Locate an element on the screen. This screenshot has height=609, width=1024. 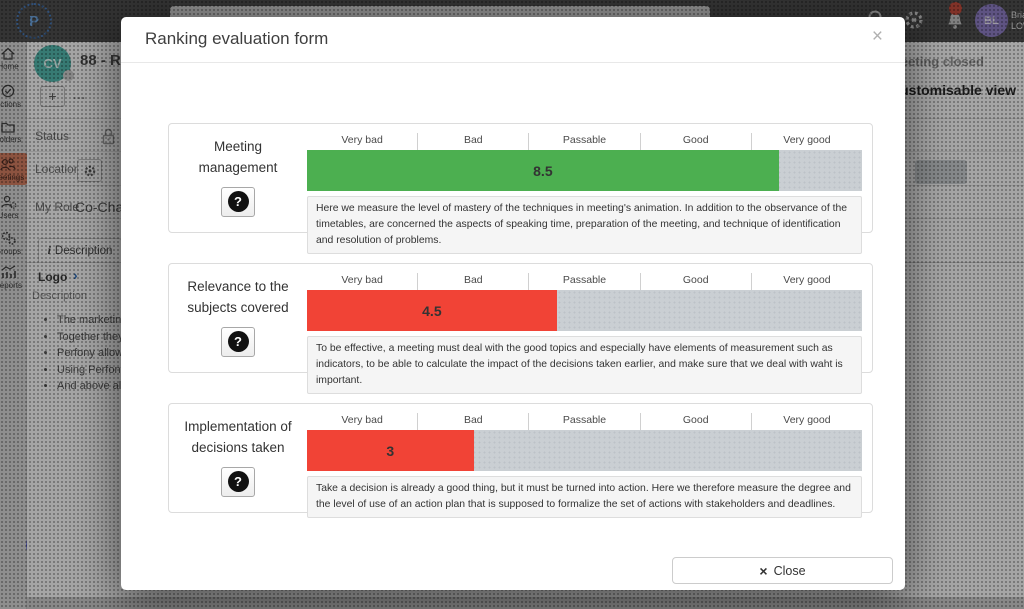
description-section-label: Description is located at coordinates (59, 296).